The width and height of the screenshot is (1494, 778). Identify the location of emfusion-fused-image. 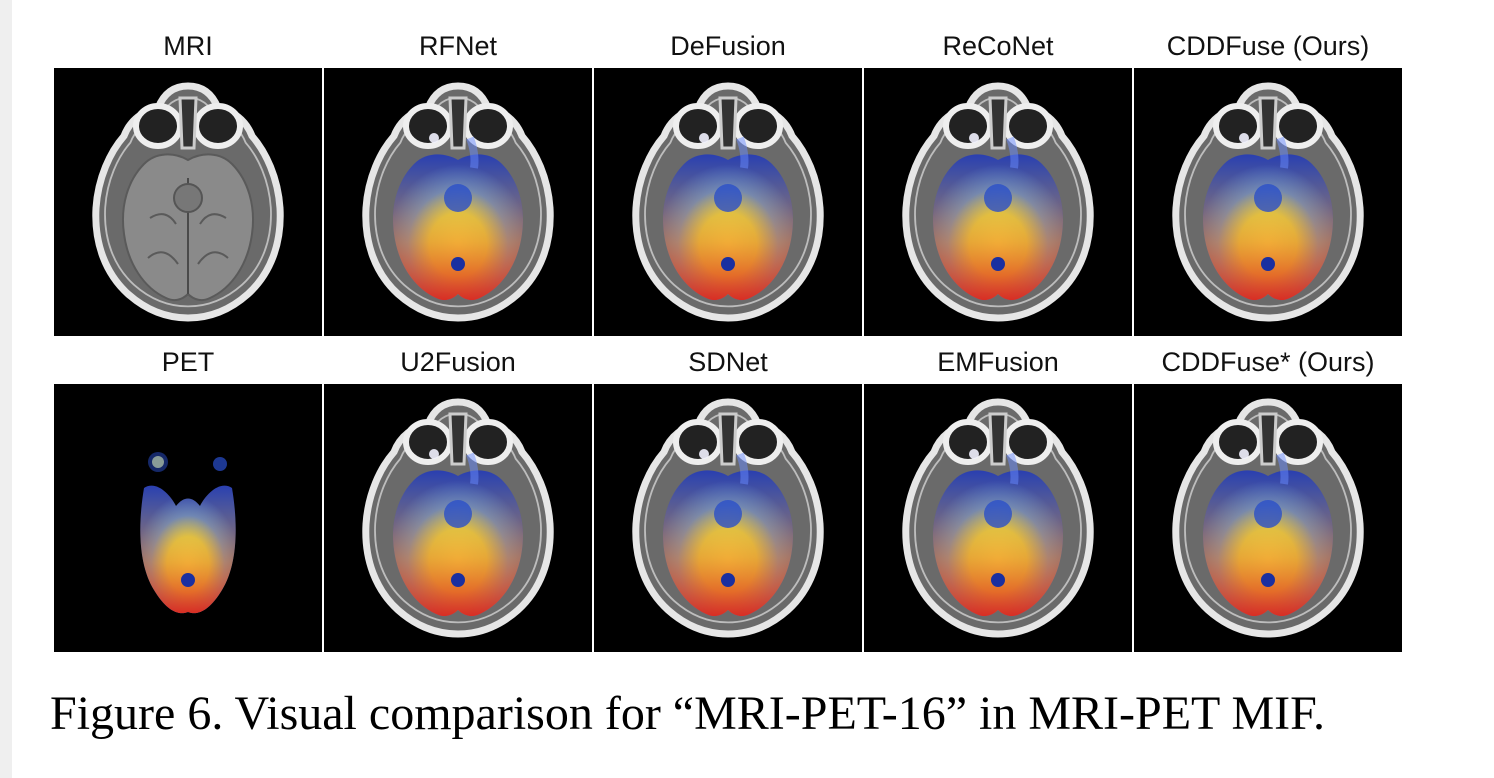
(998, 518).